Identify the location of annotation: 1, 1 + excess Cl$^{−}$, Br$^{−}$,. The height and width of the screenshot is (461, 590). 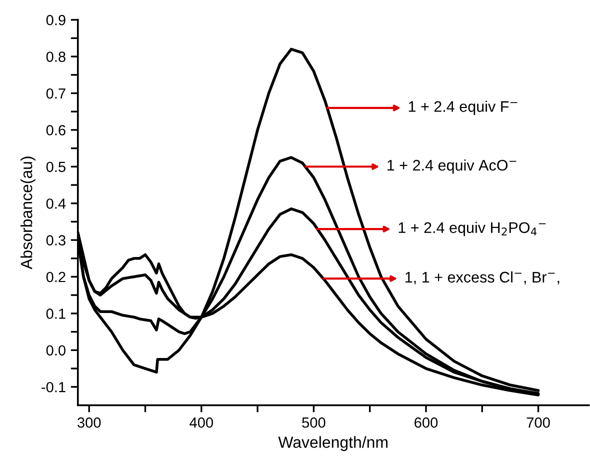
(483, 277).